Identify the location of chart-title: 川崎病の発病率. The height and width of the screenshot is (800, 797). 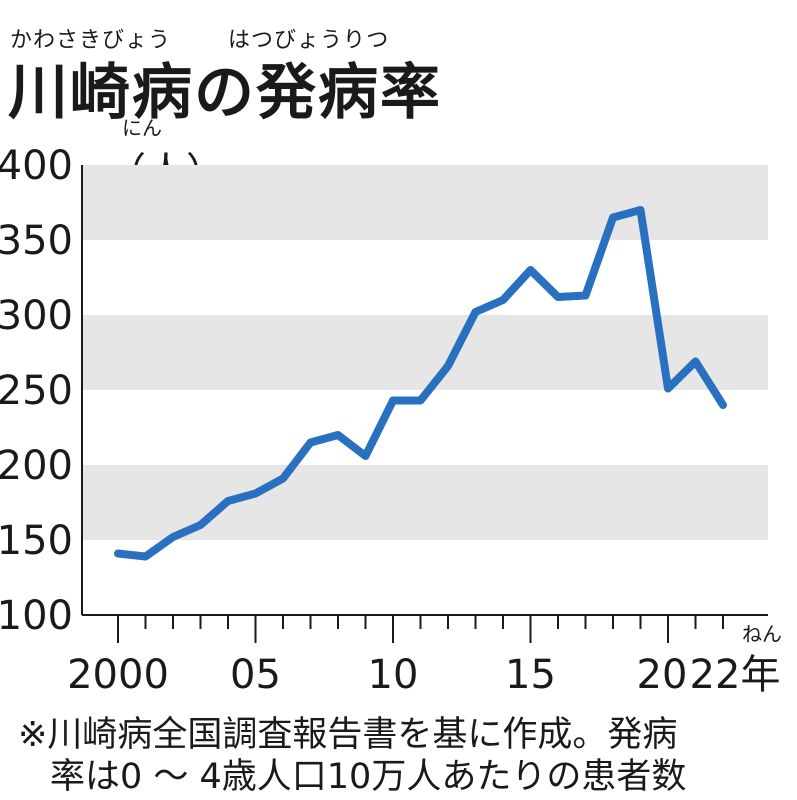
(225, 93).